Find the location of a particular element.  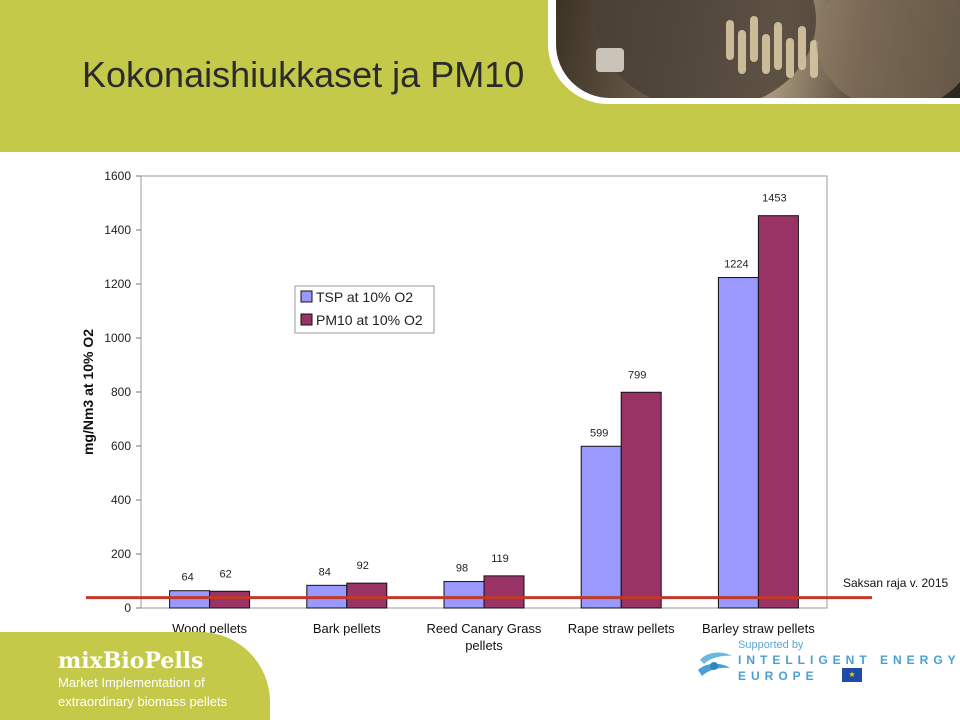

data-label: 92 is located at coordinates (363, 566).